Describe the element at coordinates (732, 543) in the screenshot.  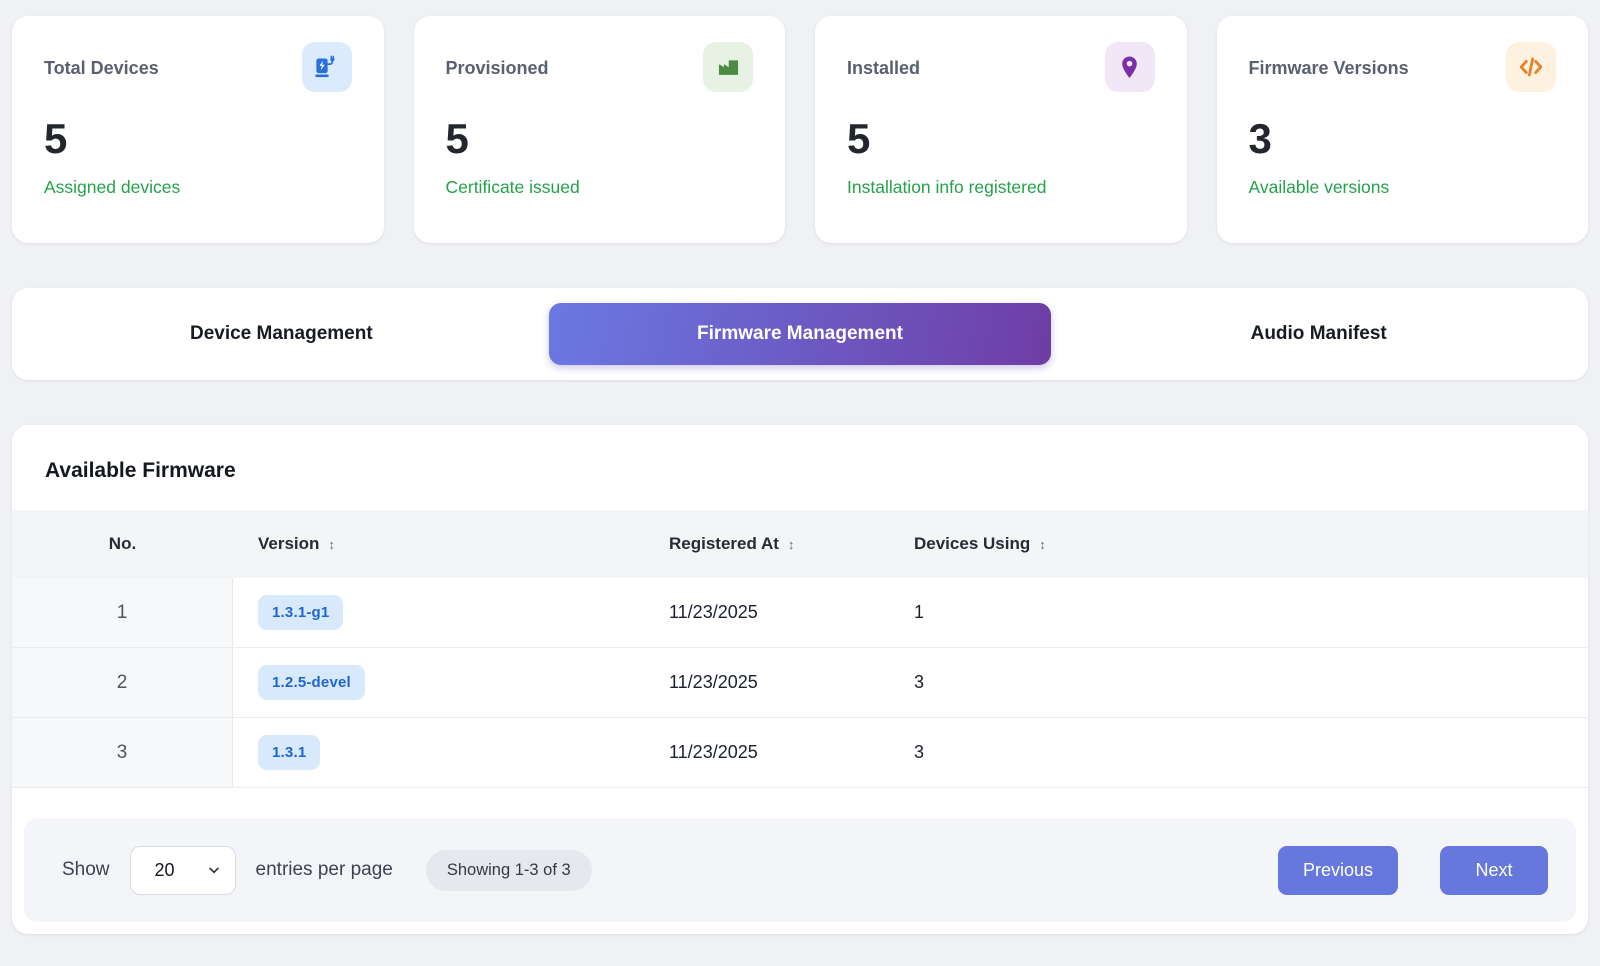
I see `column-header-registered-at: Registered At ↕` at that location.